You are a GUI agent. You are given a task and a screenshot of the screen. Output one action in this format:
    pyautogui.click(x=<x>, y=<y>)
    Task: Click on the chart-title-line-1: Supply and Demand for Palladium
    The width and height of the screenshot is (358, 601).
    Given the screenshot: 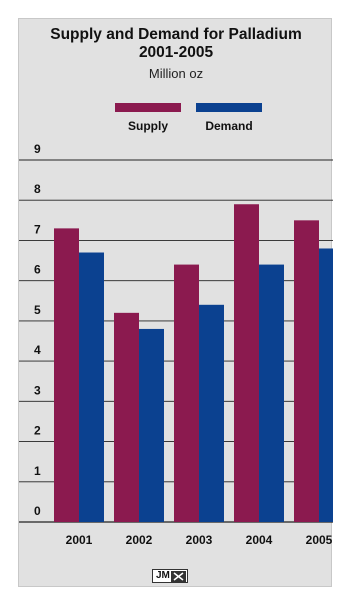 What is the action you would take?
    pyautogui.click(x=176, y=34)
    